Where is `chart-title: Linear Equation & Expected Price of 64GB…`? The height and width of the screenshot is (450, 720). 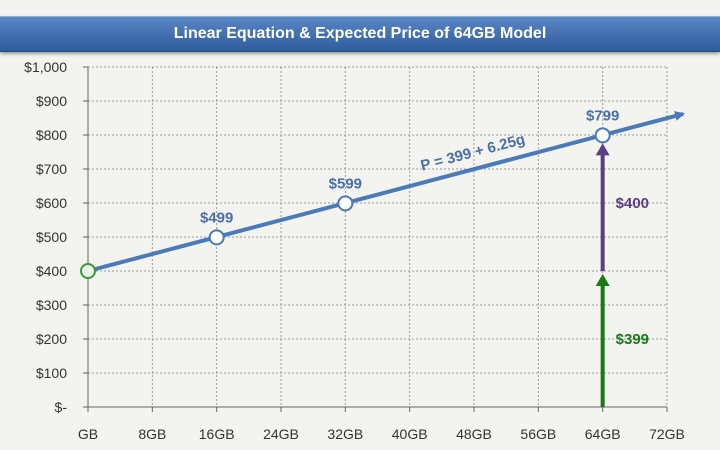
chart-title: Linear Equation & Expected Price of 64GB… is located at coordinates (360, 34).